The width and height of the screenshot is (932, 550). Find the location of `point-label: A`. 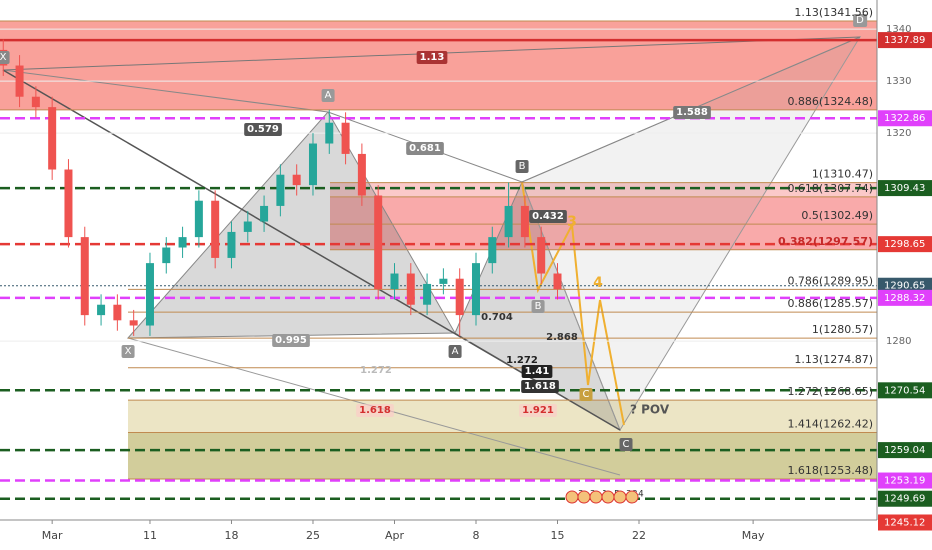

point-label: A is located at coordinates (455, 351).